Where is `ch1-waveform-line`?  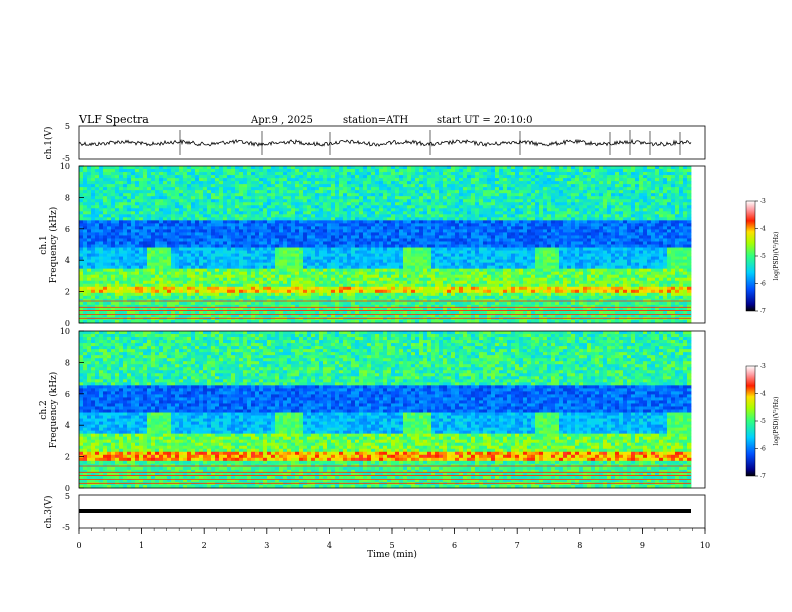
ch1-waveform-line is located at coordinates (385, 143).